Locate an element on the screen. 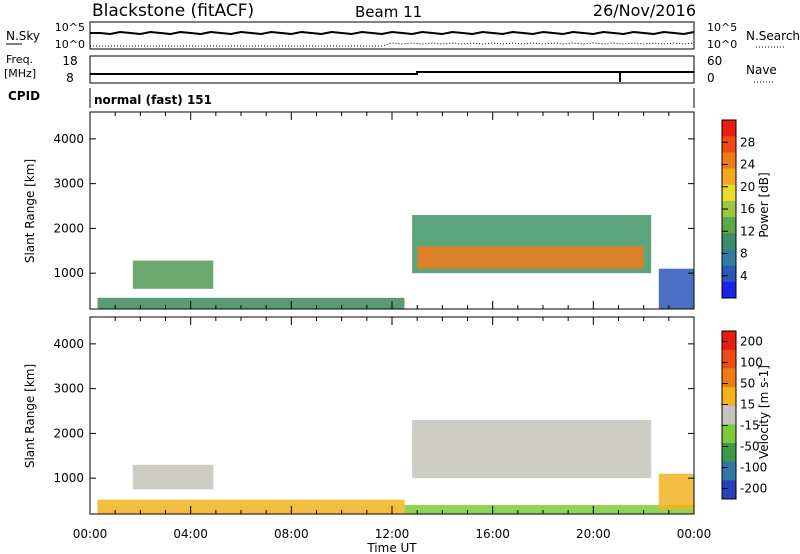  power-colorbar-tick-label-2: 12 is located at coordinates (747, 231).